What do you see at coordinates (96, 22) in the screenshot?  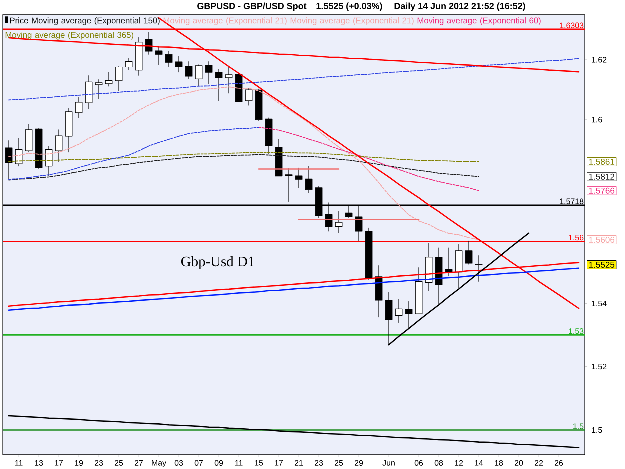 I see `text: Moving average (Exponential 150)` at bounding box center [96, 22].